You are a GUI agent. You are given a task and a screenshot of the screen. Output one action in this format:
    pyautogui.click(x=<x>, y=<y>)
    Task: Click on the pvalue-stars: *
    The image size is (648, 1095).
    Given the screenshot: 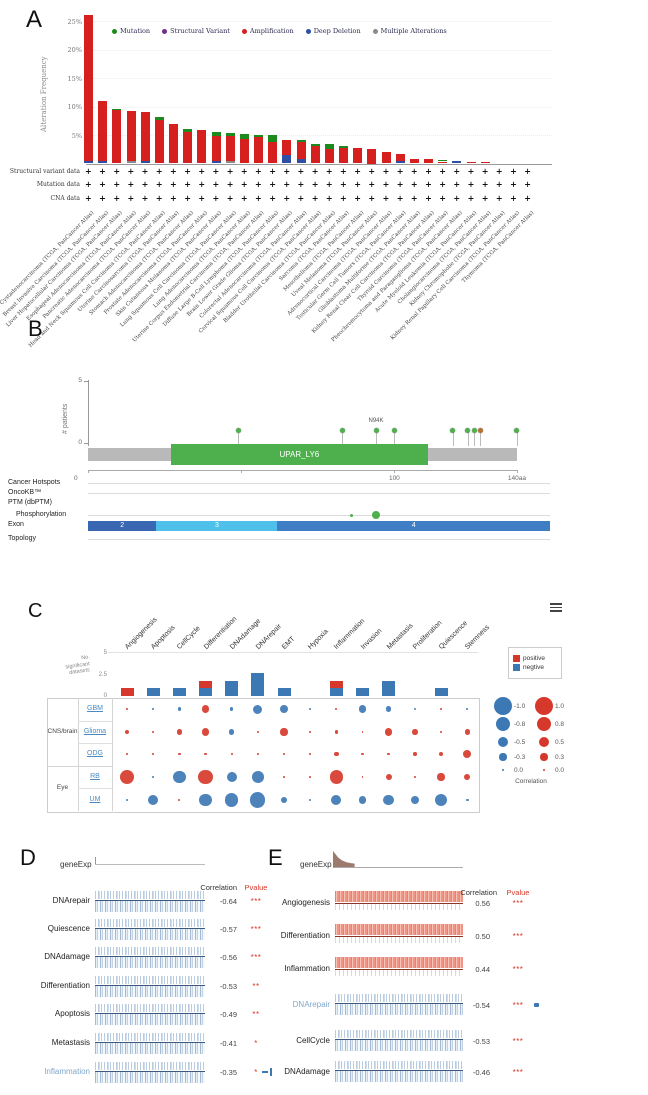 What is the action you would take?
    pyautogui.click(x=256, y=1043)
    